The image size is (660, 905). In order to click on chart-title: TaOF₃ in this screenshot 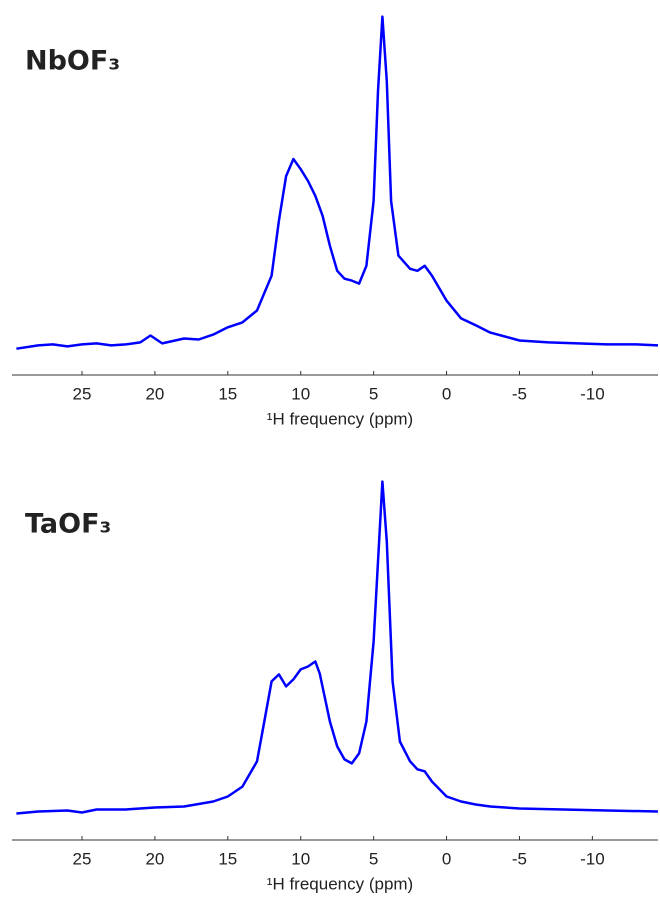, I will do `click(68, 524)`.